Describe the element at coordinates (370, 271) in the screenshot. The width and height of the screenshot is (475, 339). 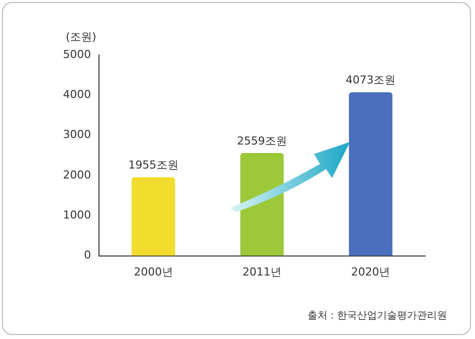
I see `x-tick-label: 2020년` at that location.